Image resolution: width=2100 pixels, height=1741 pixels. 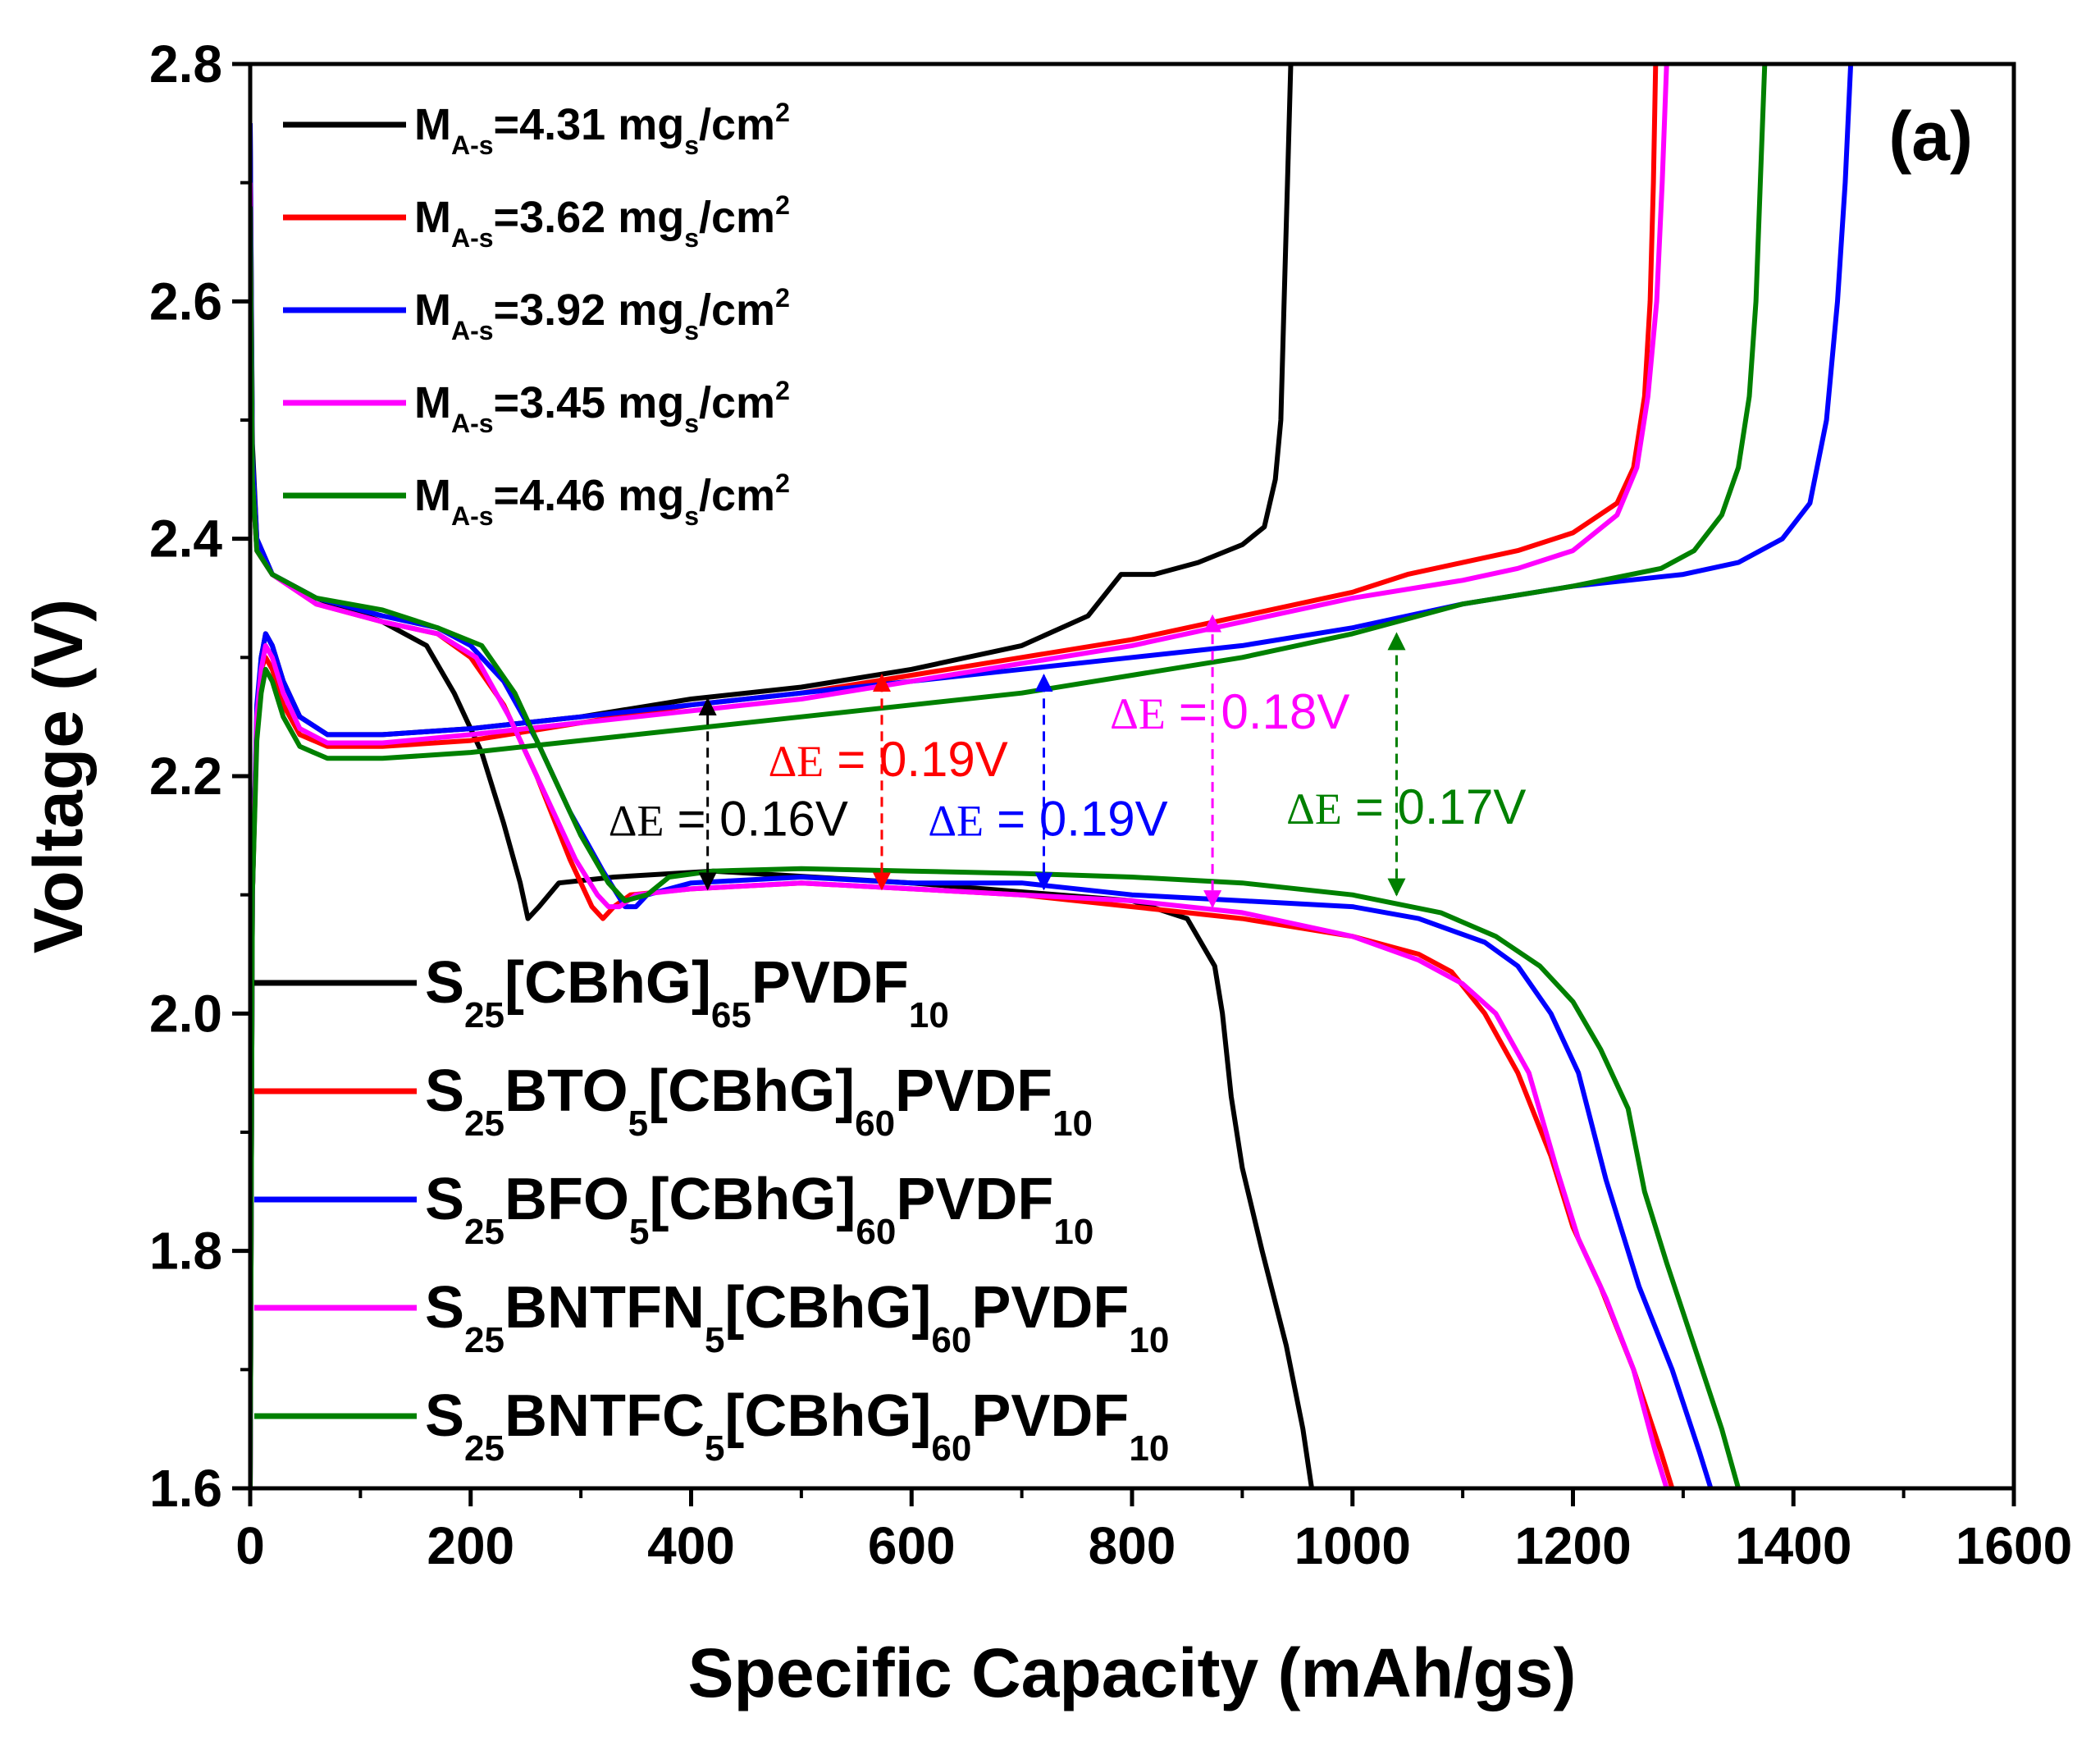 What do you see at coordinates (186, 64) in the screenshot?
I see `y-tick-label: 2.8` at bounding box center [186, 64].